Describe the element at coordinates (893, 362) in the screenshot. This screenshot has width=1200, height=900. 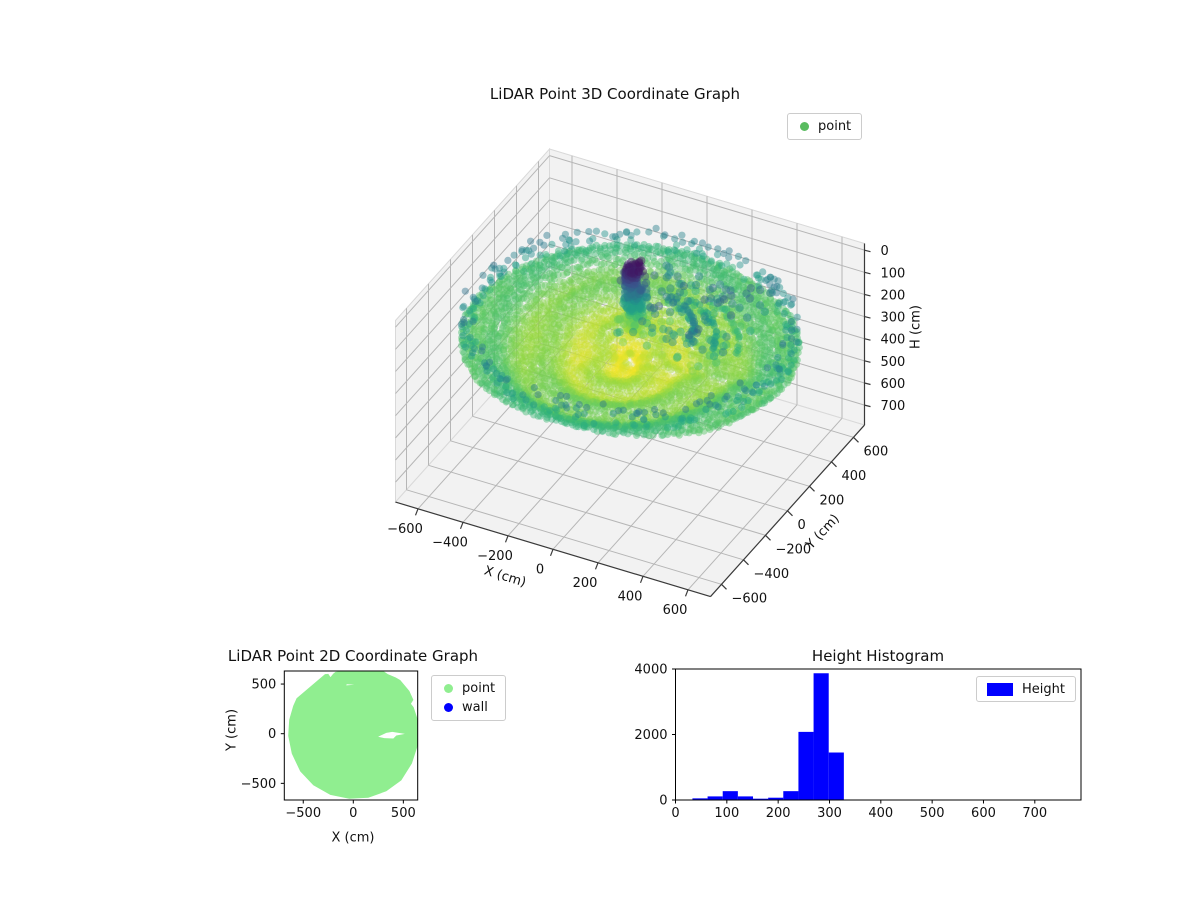
I see `z-tick-label: 500` at that location.